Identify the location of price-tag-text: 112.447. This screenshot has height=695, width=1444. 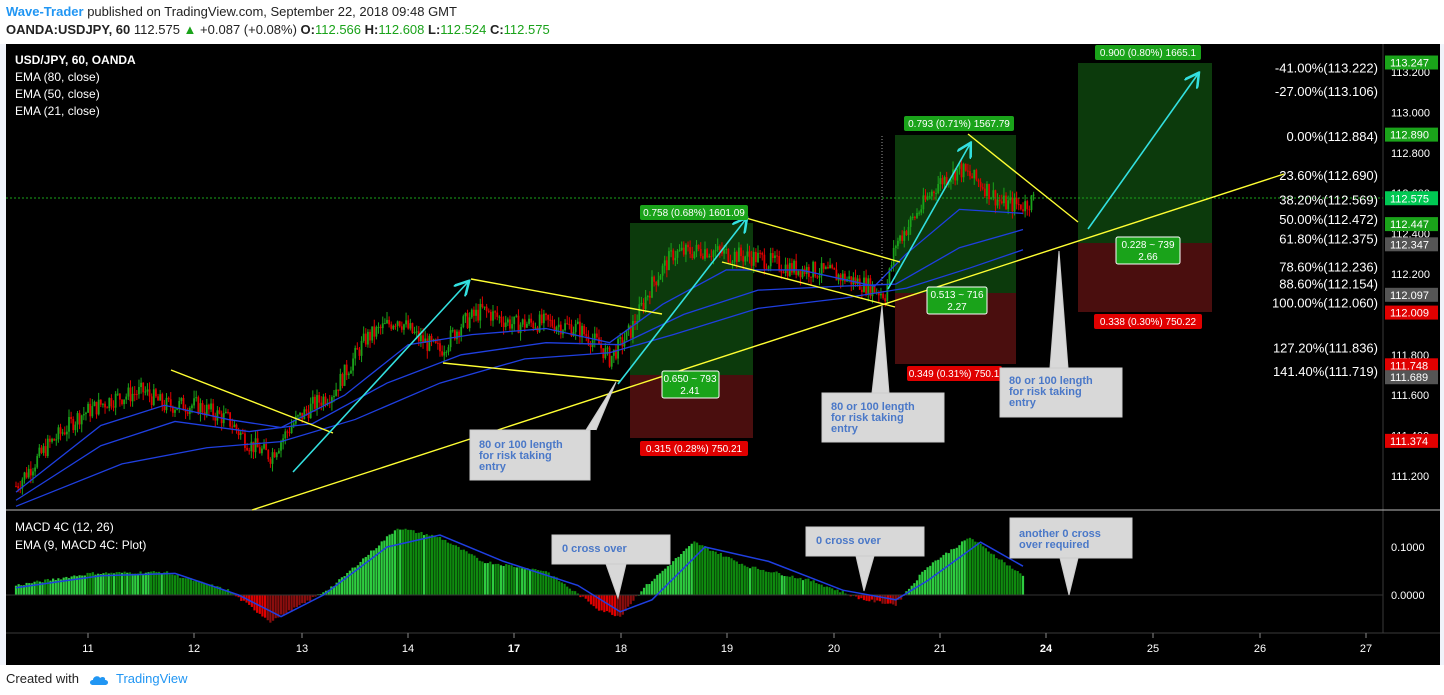
(1409, 225).